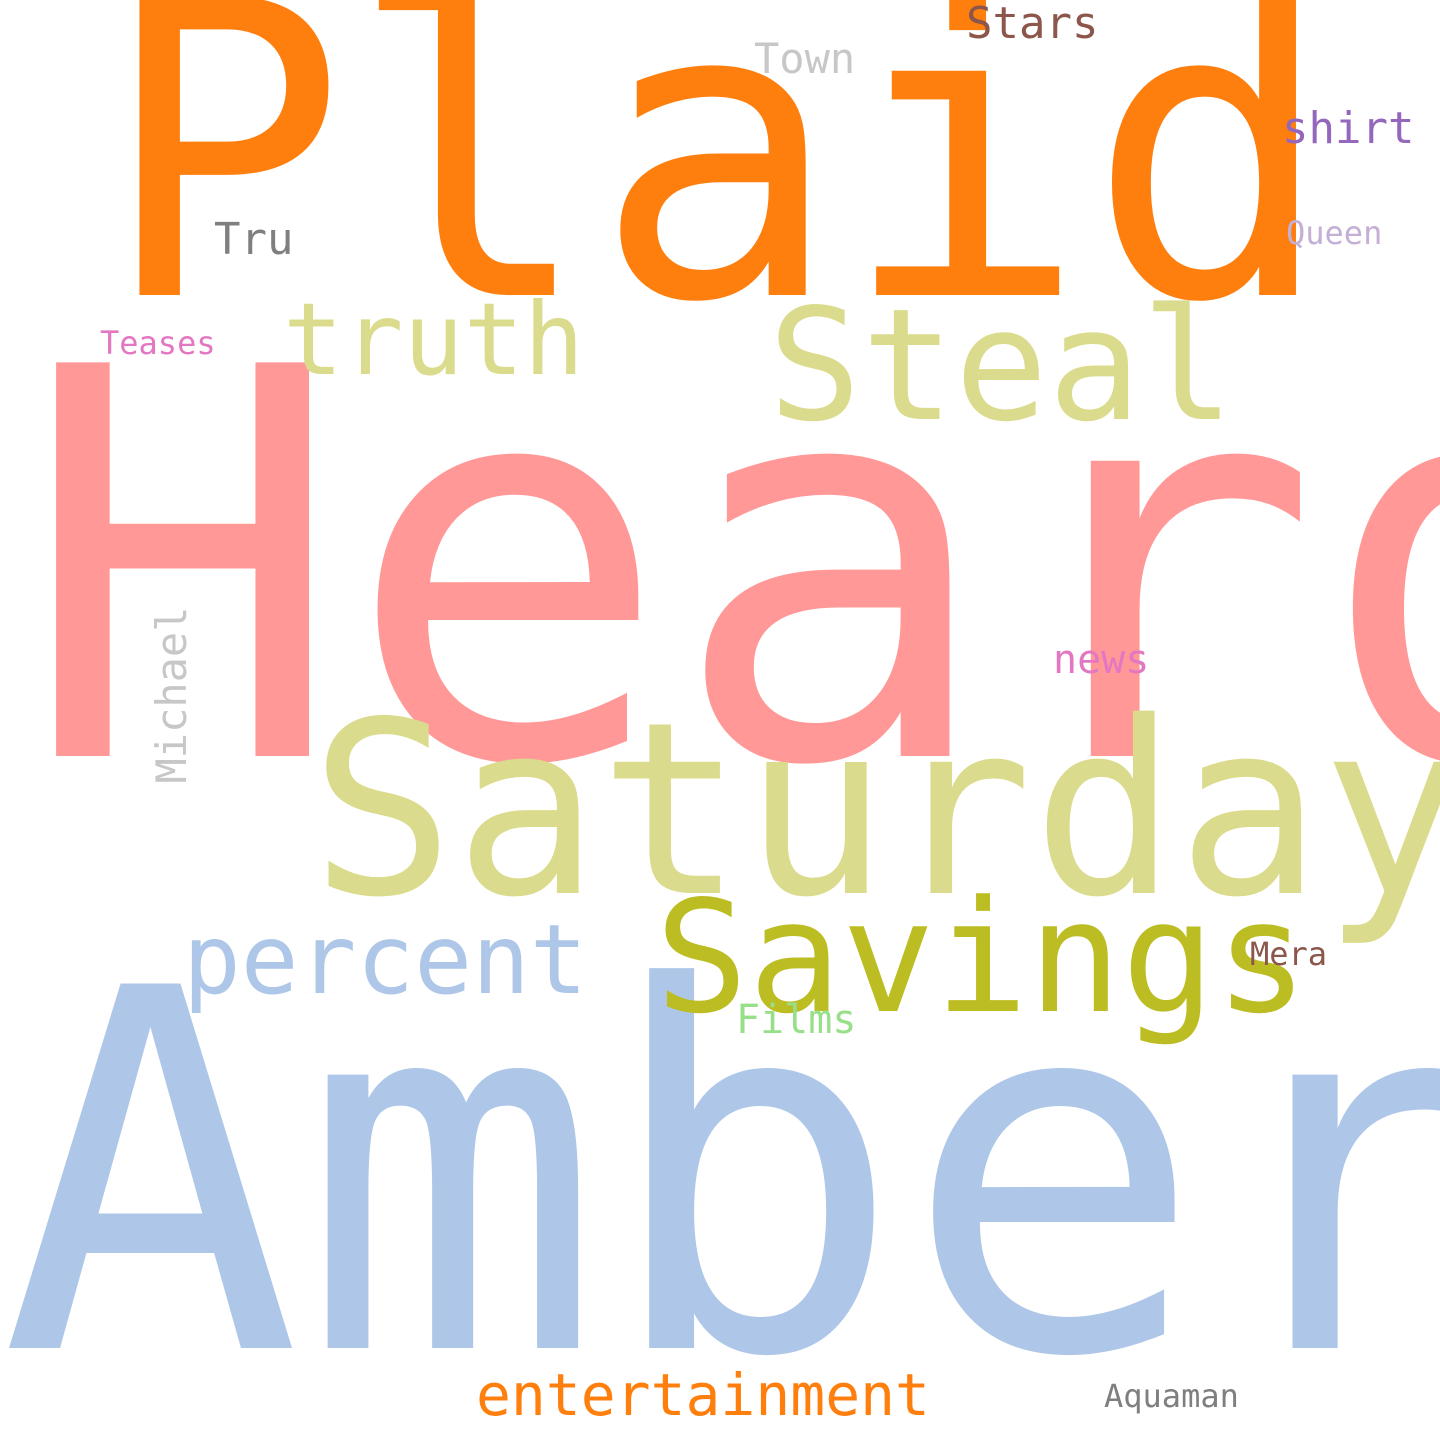 The width and height of the screenshot is (1440, 1440). What do you see at coordinates (171, 695) in the screenshot?
I see `word-michael: Michael` at bounding box center [171, 695].